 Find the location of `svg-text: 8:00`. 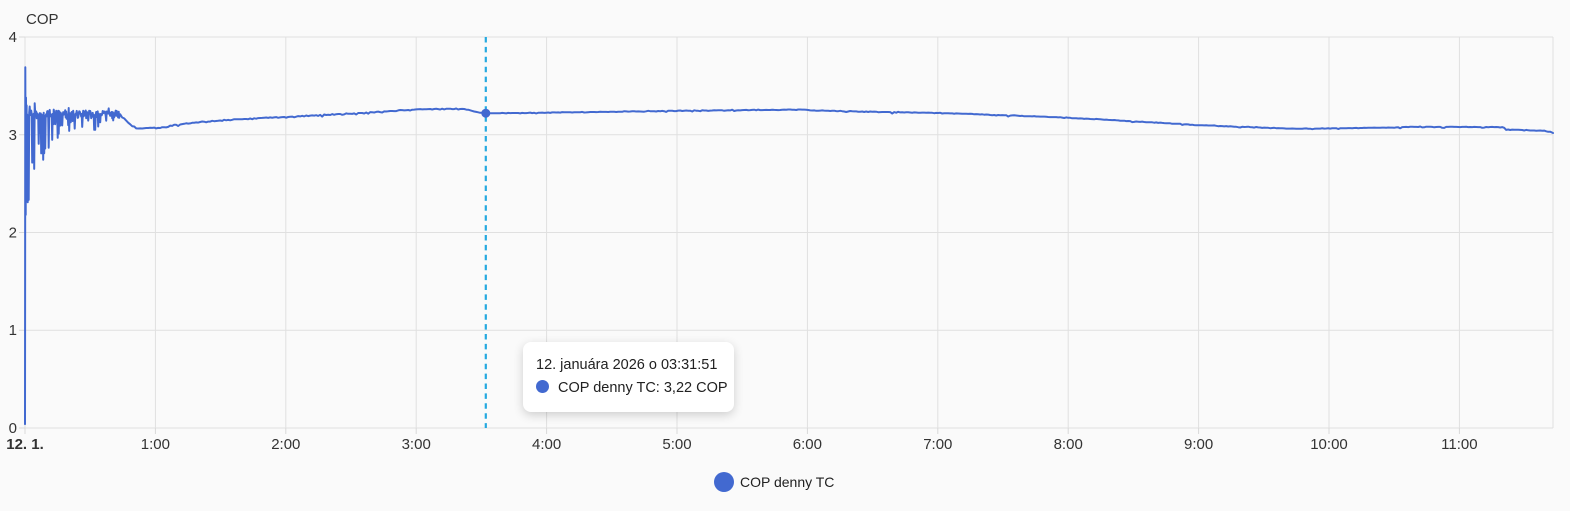

svg-text: 8:00 is located at coordinates (1068, 444).